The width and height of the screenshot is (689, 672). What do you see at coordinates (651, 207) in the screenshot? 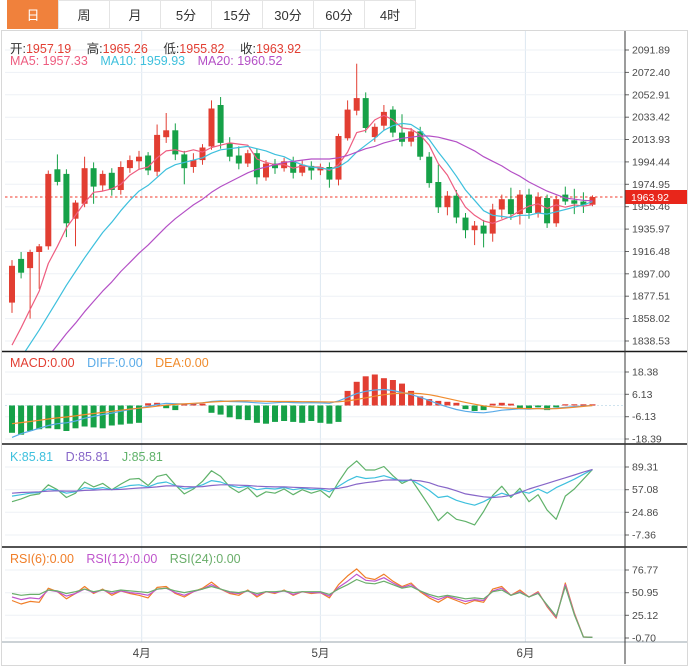
I see `svg-text: 1955.46` at bounding box center [651, 207].